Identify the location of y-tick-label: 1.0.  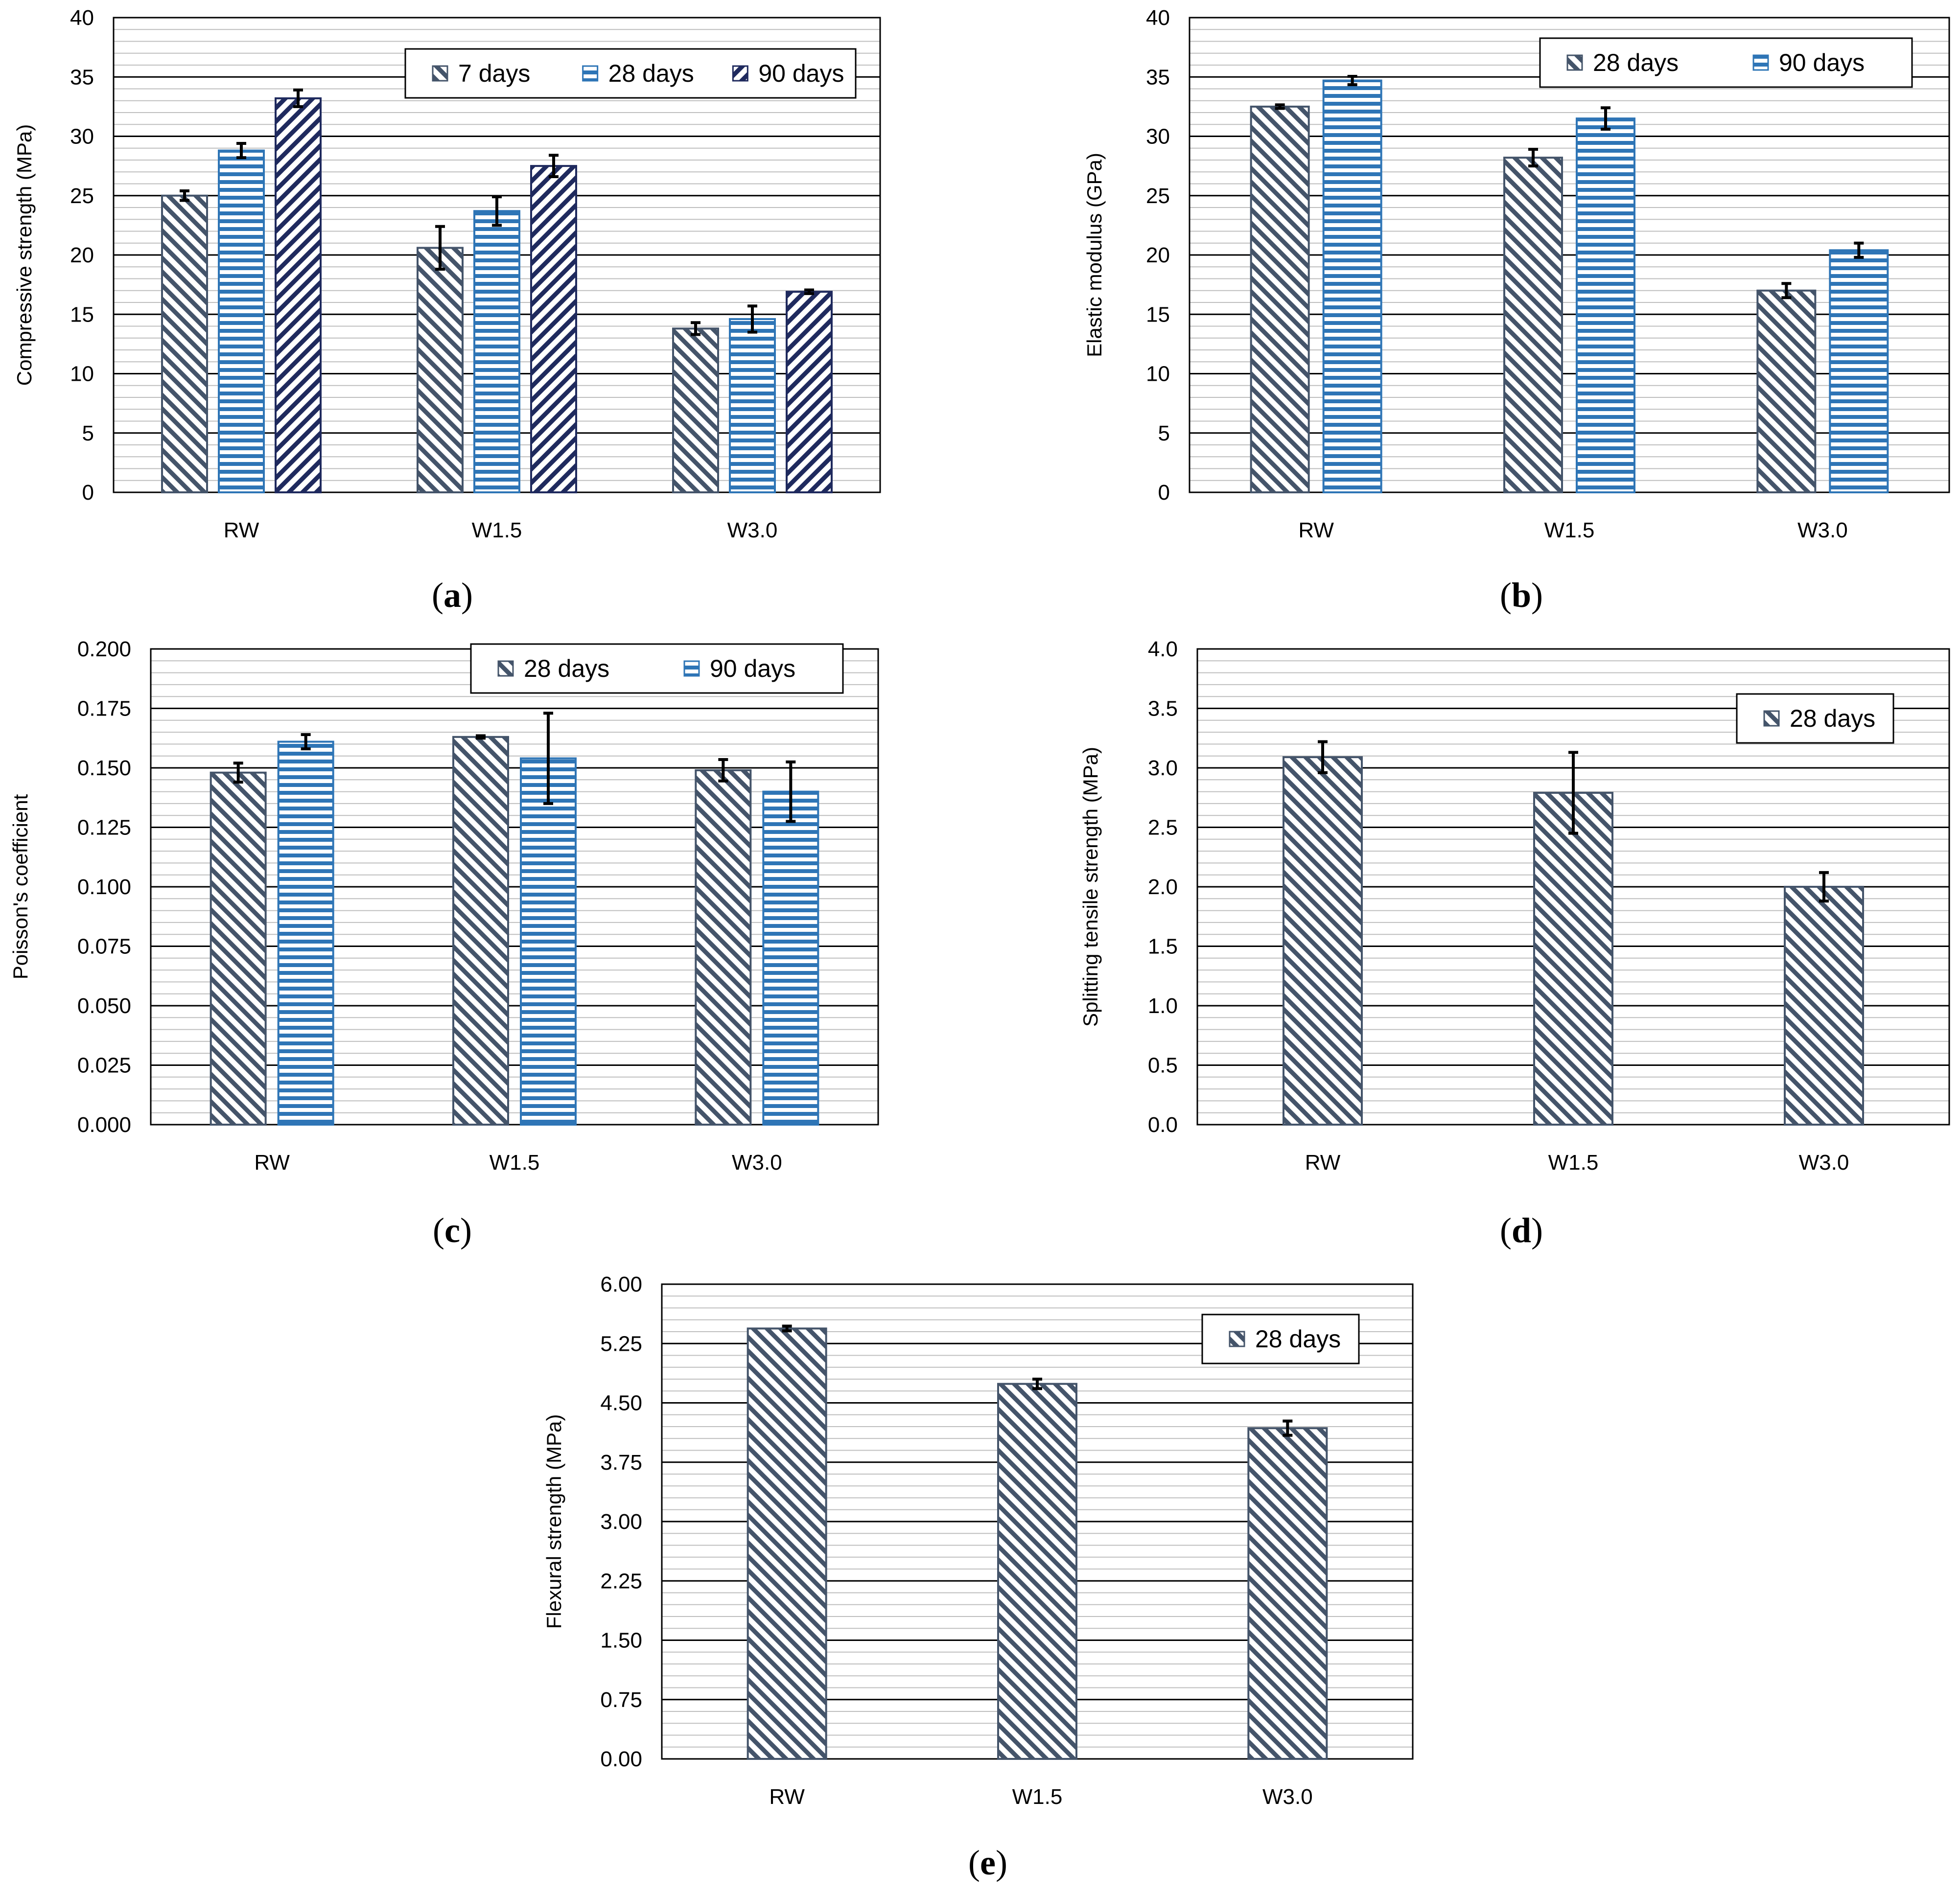
(1163, 1006).